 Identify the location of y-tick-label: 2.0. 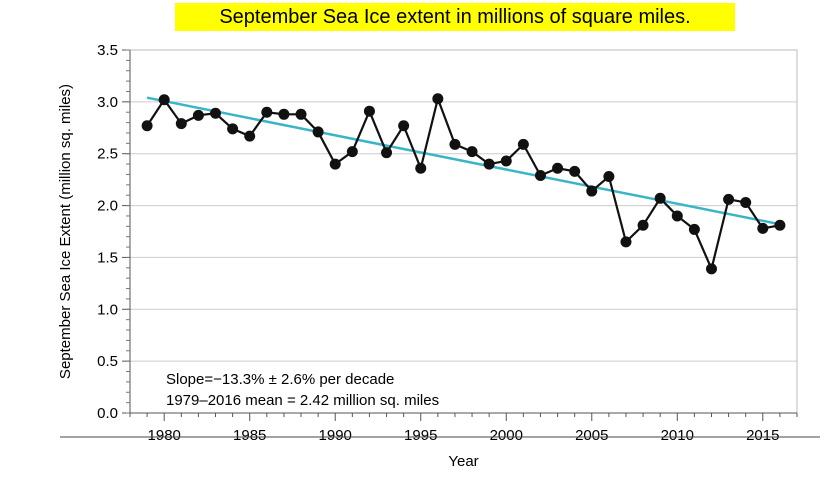
(107, 206).